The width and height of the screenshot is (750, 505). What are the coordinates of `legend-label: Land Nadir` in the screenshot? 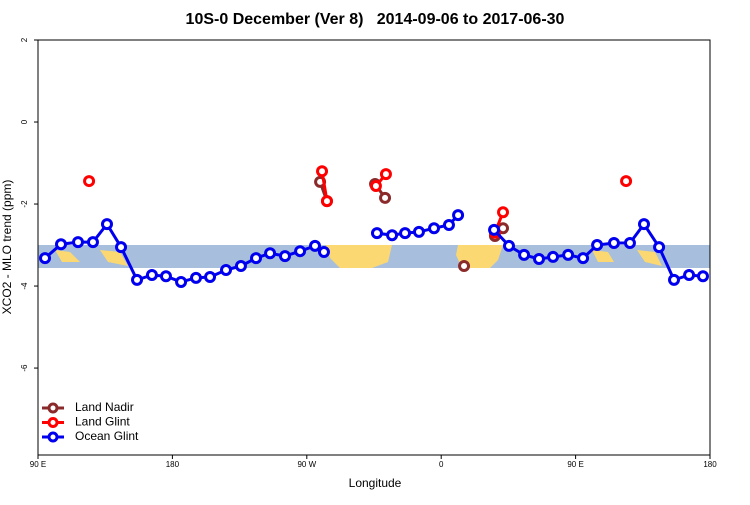 It's located at (104, 407).